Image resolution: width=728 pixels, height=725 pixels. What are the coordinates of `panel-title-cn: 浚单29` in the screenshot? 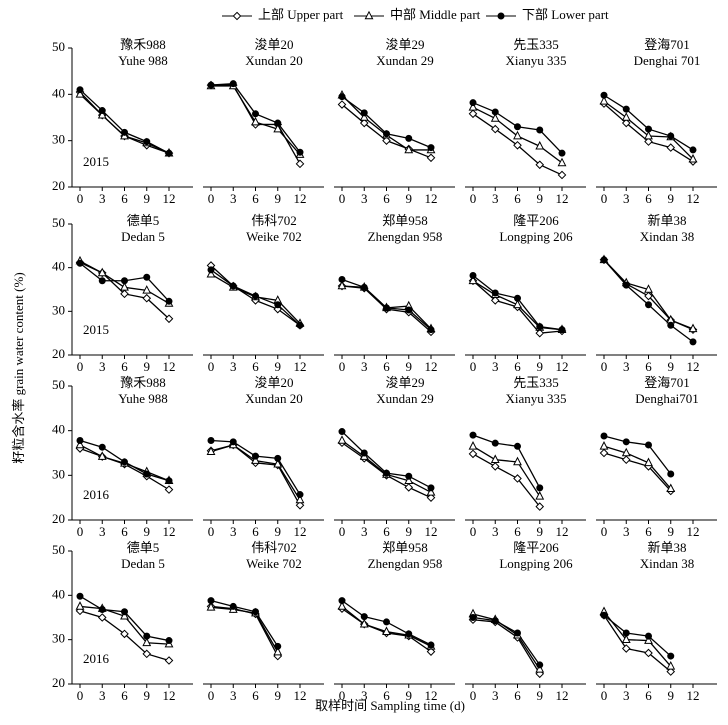 It's located at (404, 382).